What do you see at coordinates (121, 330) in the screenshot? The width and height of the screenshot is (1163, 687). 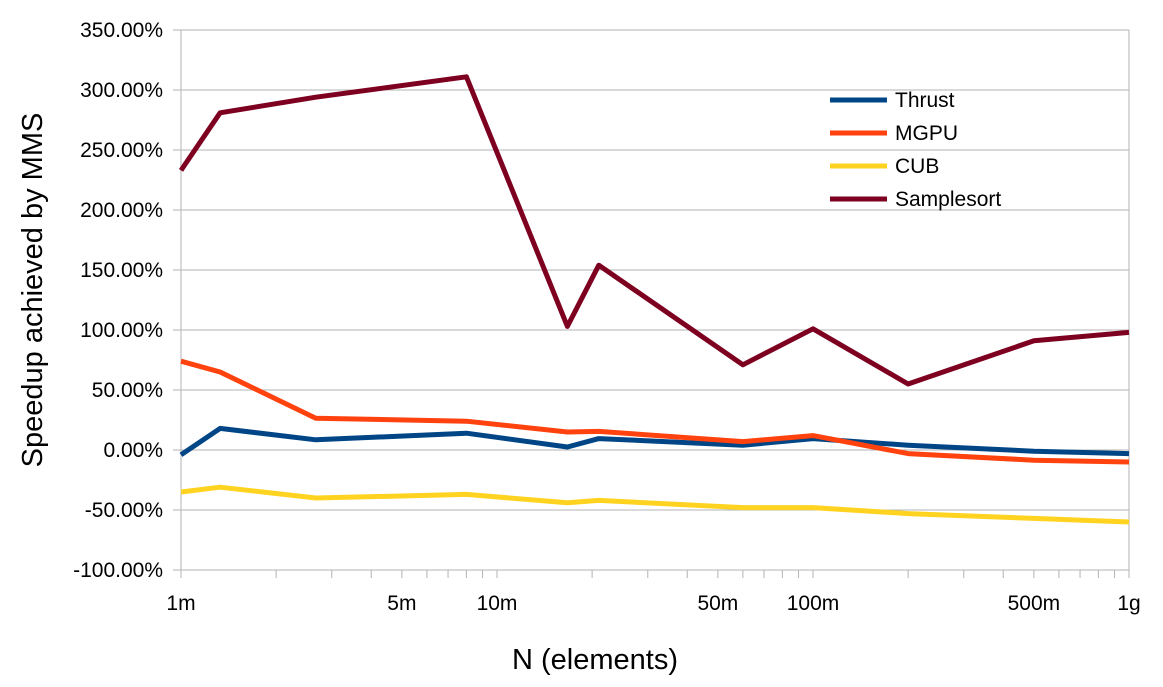 I see `y-tick-label: 100.00%` at bounding box center [121, 330].